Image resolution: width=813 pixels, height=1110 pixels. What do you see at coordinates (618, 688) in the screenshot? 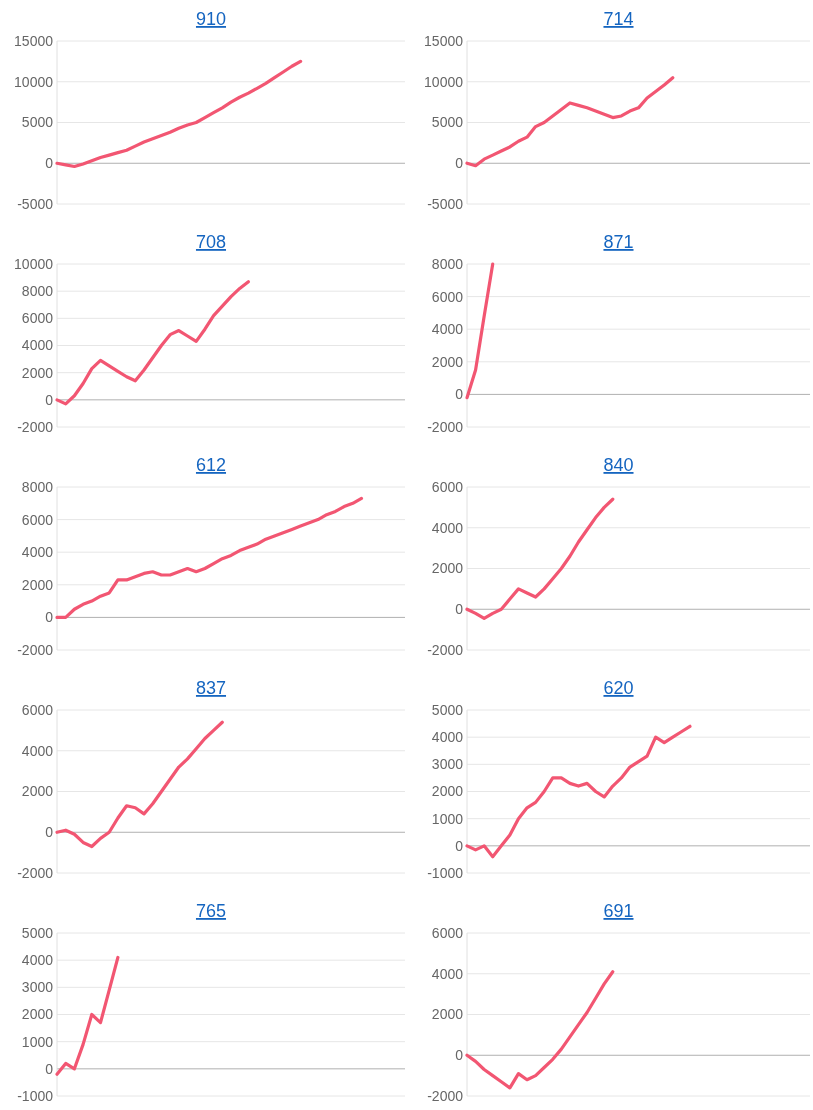
I see `chart-title: 620` at bounding box center [618, 688].